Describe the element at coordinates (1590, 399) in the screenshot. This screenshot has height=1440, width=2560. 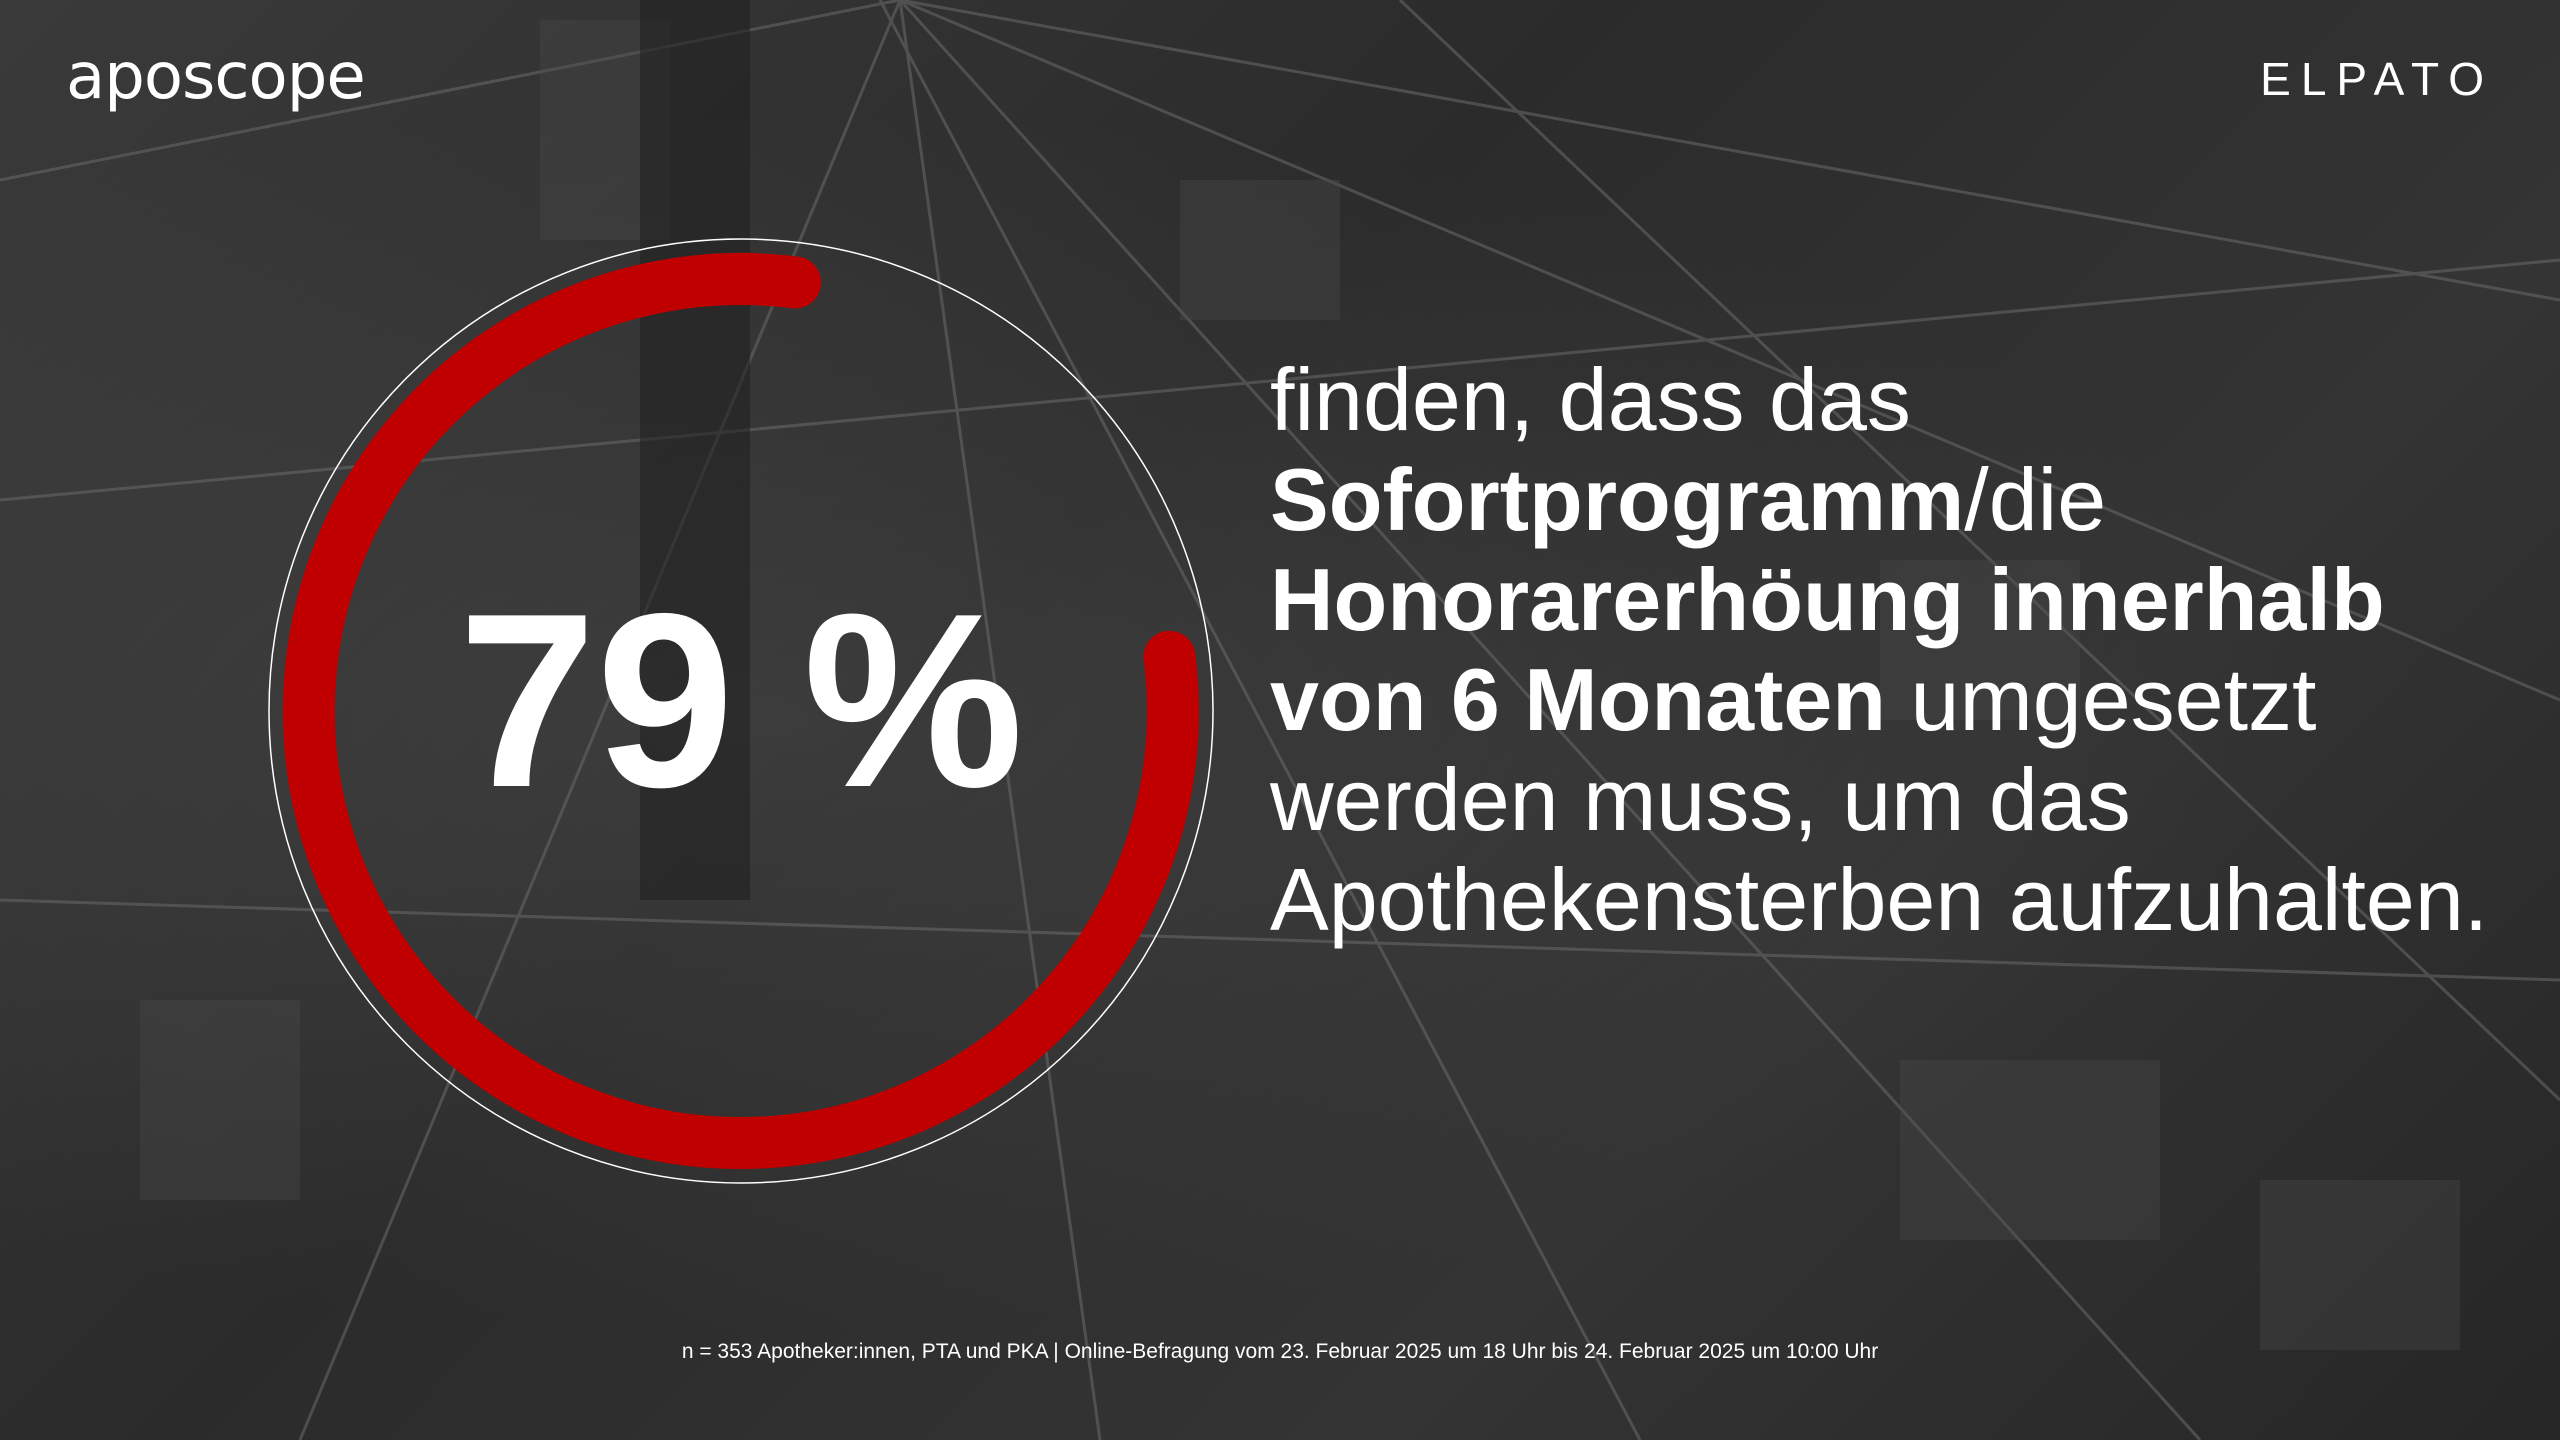
I see `statement-part-1: finden, dass das` at that location.